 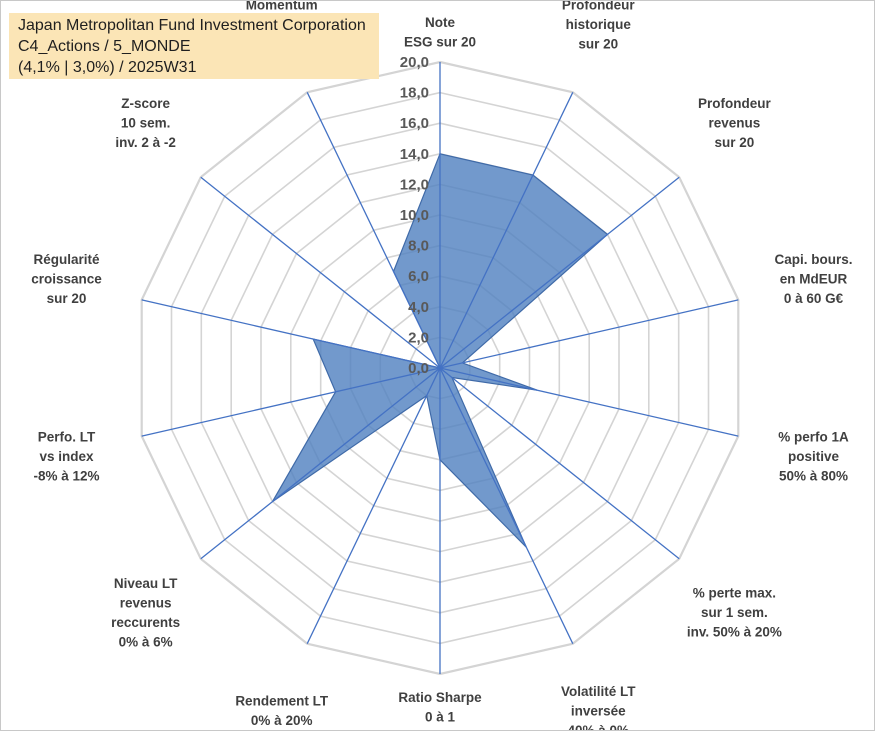 I want to click on tick-label: 20,0, so click(x=414, y=62).